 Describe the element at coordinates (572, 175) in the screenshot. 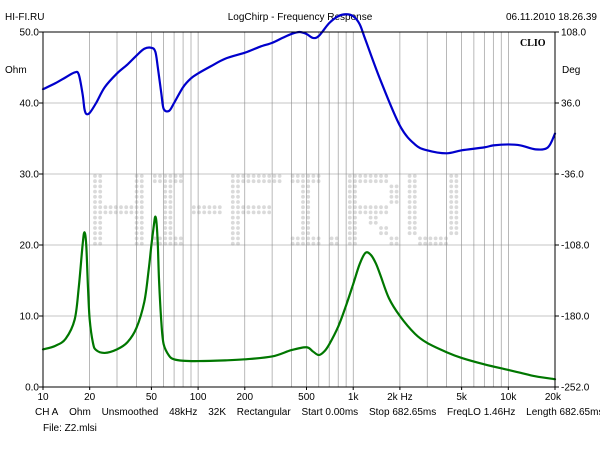

I see `right-tick-label: -36.0` at that location.